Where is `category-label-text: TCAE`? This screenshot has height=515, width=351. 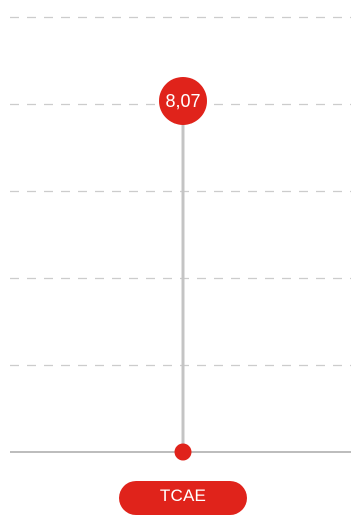 category-label-text: TCAE is located at coordinates (183, 495).